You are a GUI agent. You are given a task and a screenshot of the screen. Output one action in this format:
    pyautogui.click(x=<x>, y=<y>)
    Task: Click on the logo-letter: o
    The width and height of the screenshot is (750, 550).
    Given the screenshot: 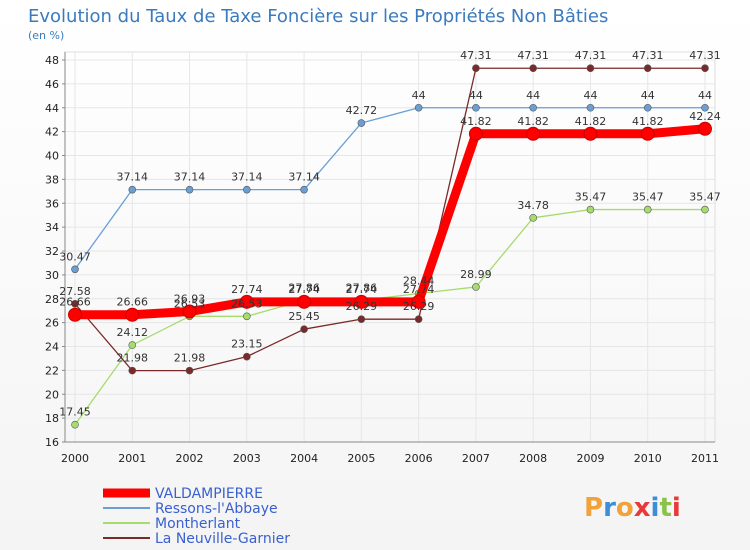 What is the action you would take?
    pyautogui.click(x=625, y=508)
    